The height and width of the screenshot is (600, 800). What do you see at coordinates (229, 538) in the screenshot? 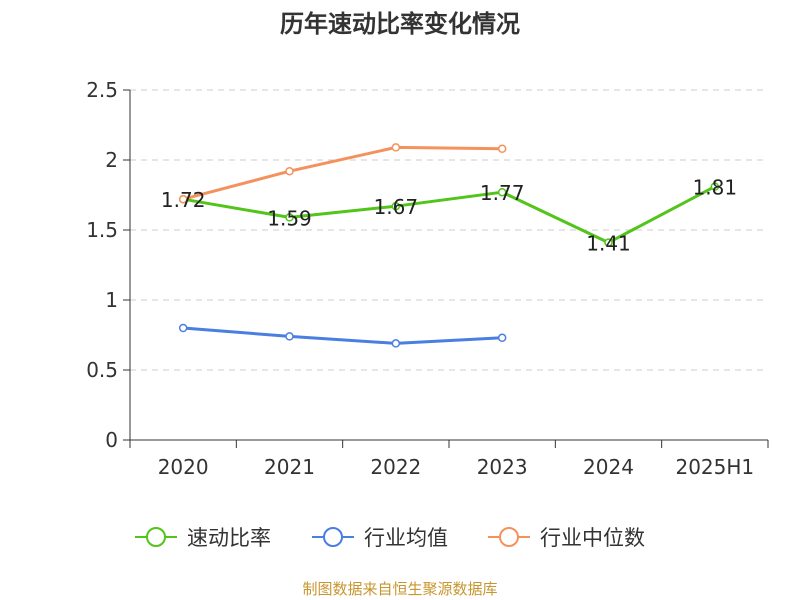
I see `legend-label: 速动比率` at bounding box center [229, 538].